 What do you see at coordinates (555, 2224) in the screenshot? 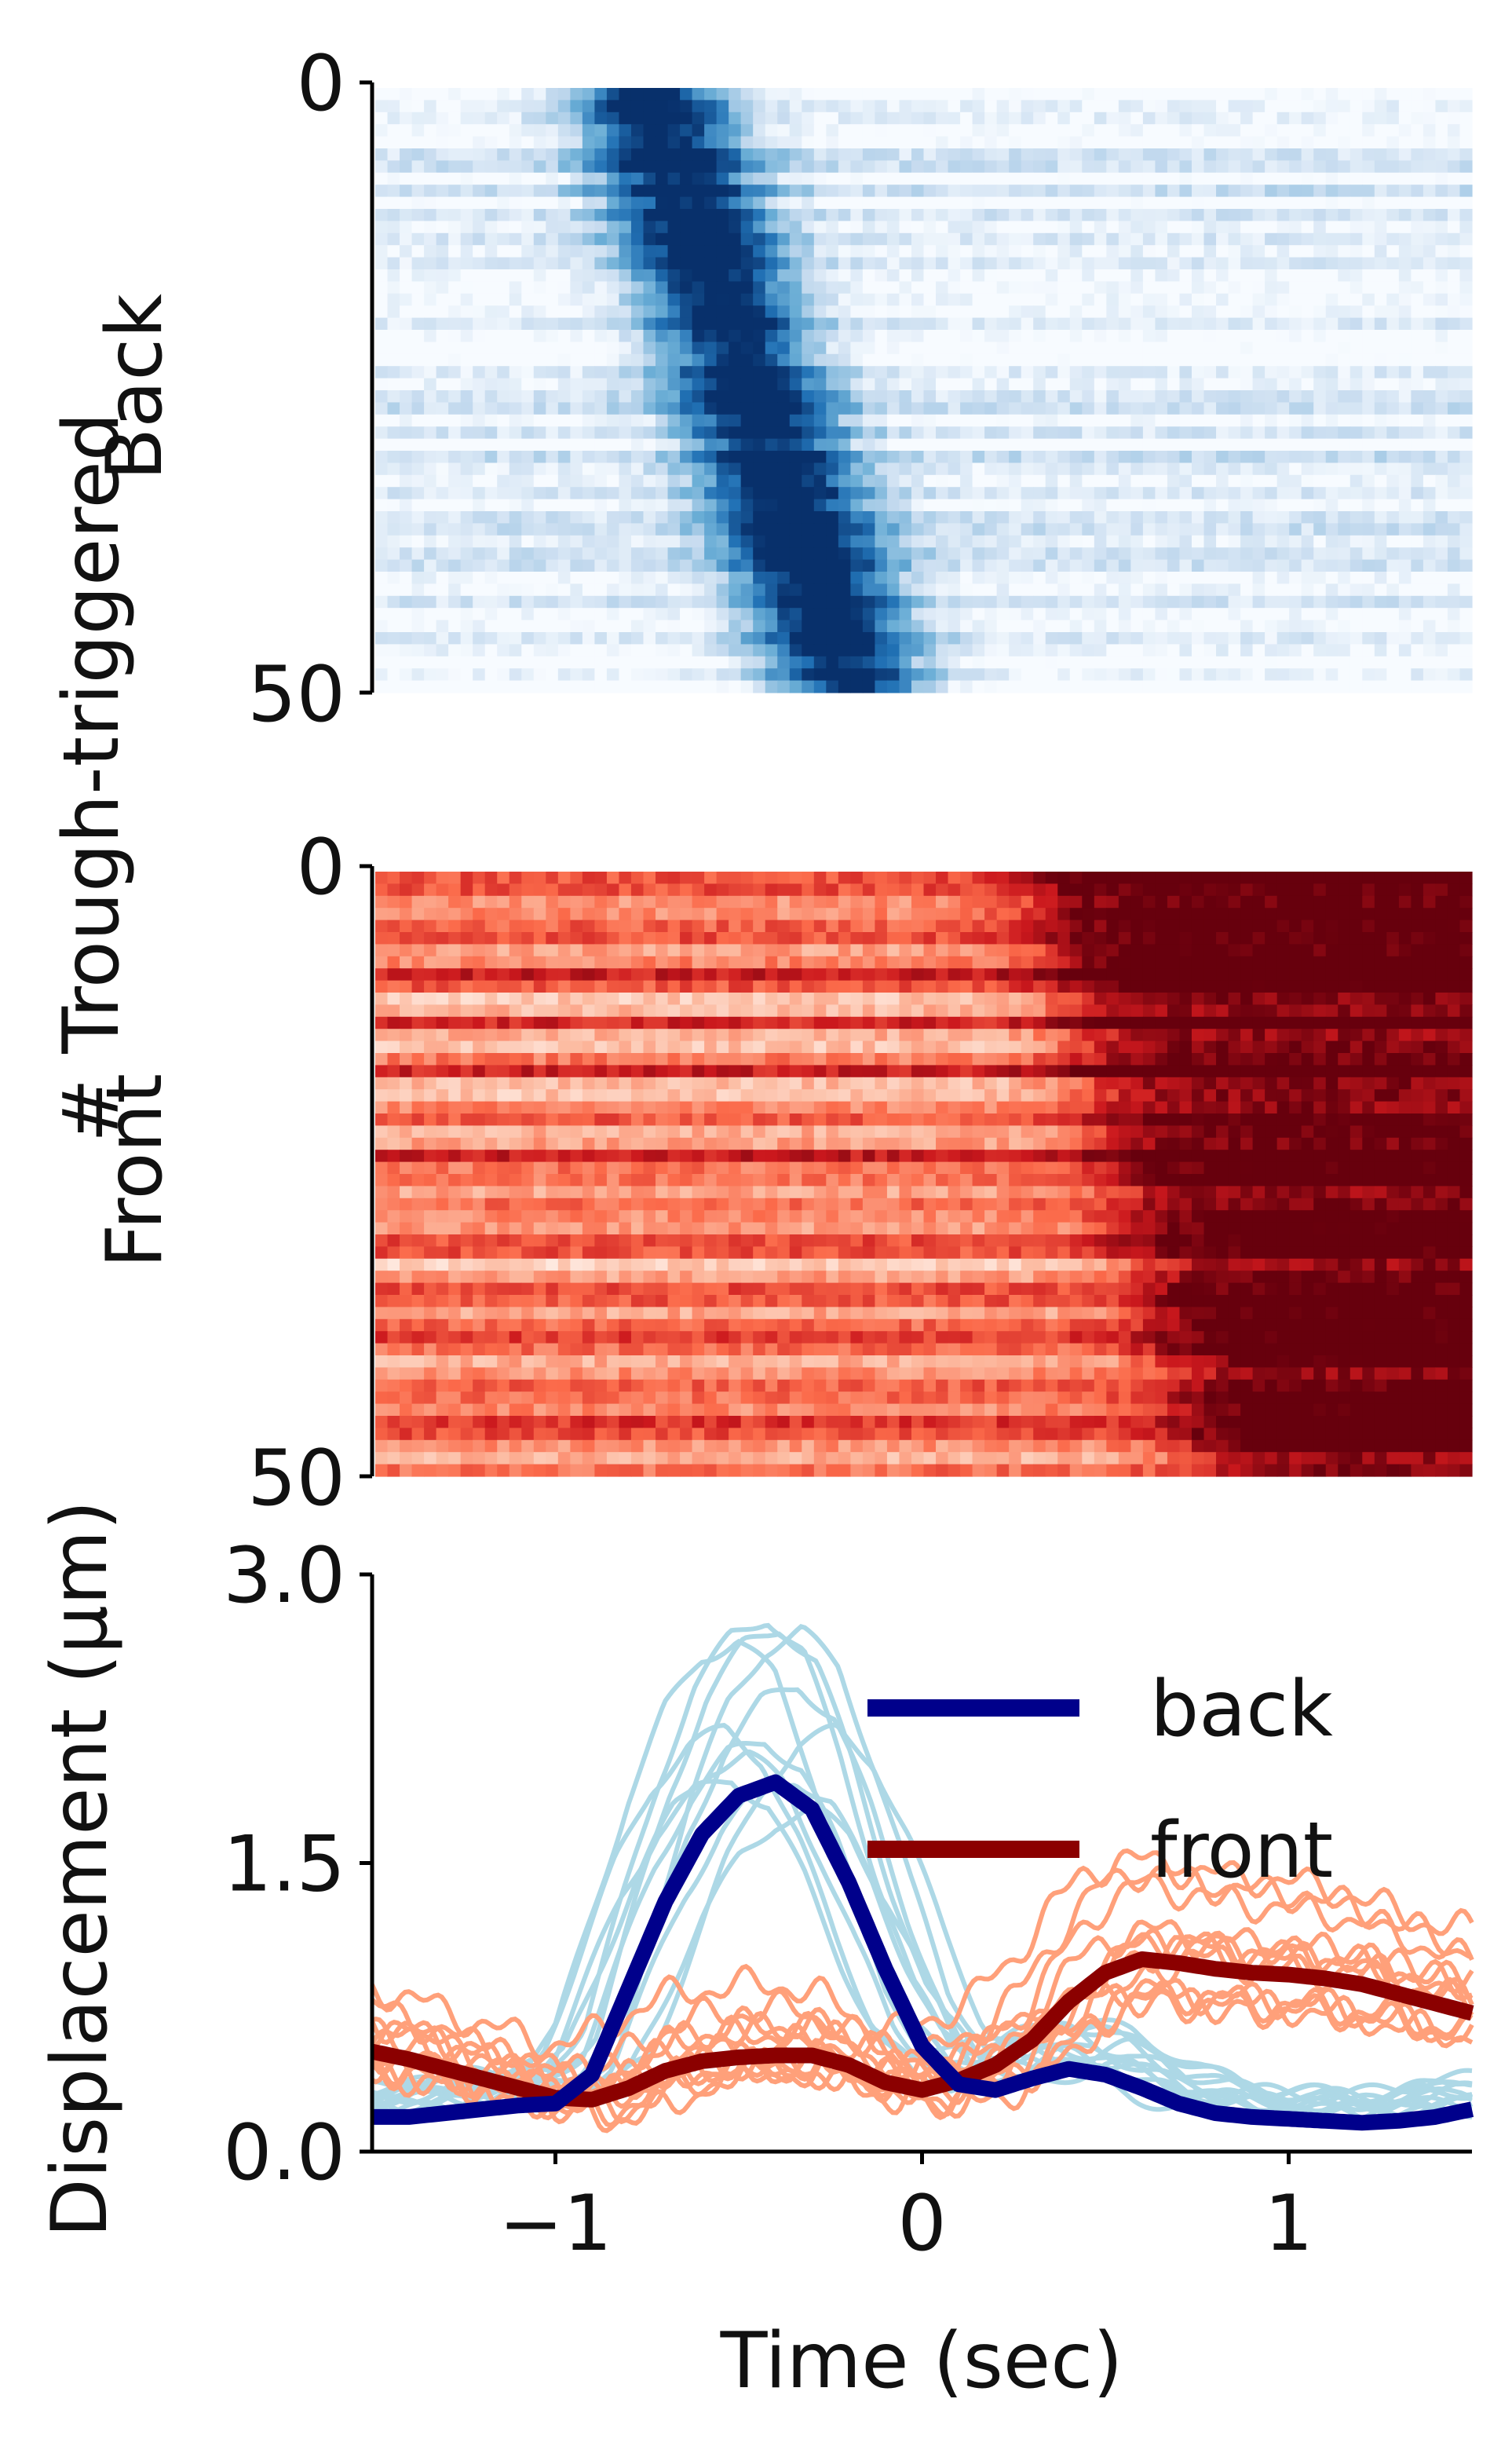
I see `xtick-label: −1` at bounding box center [555, 2224].